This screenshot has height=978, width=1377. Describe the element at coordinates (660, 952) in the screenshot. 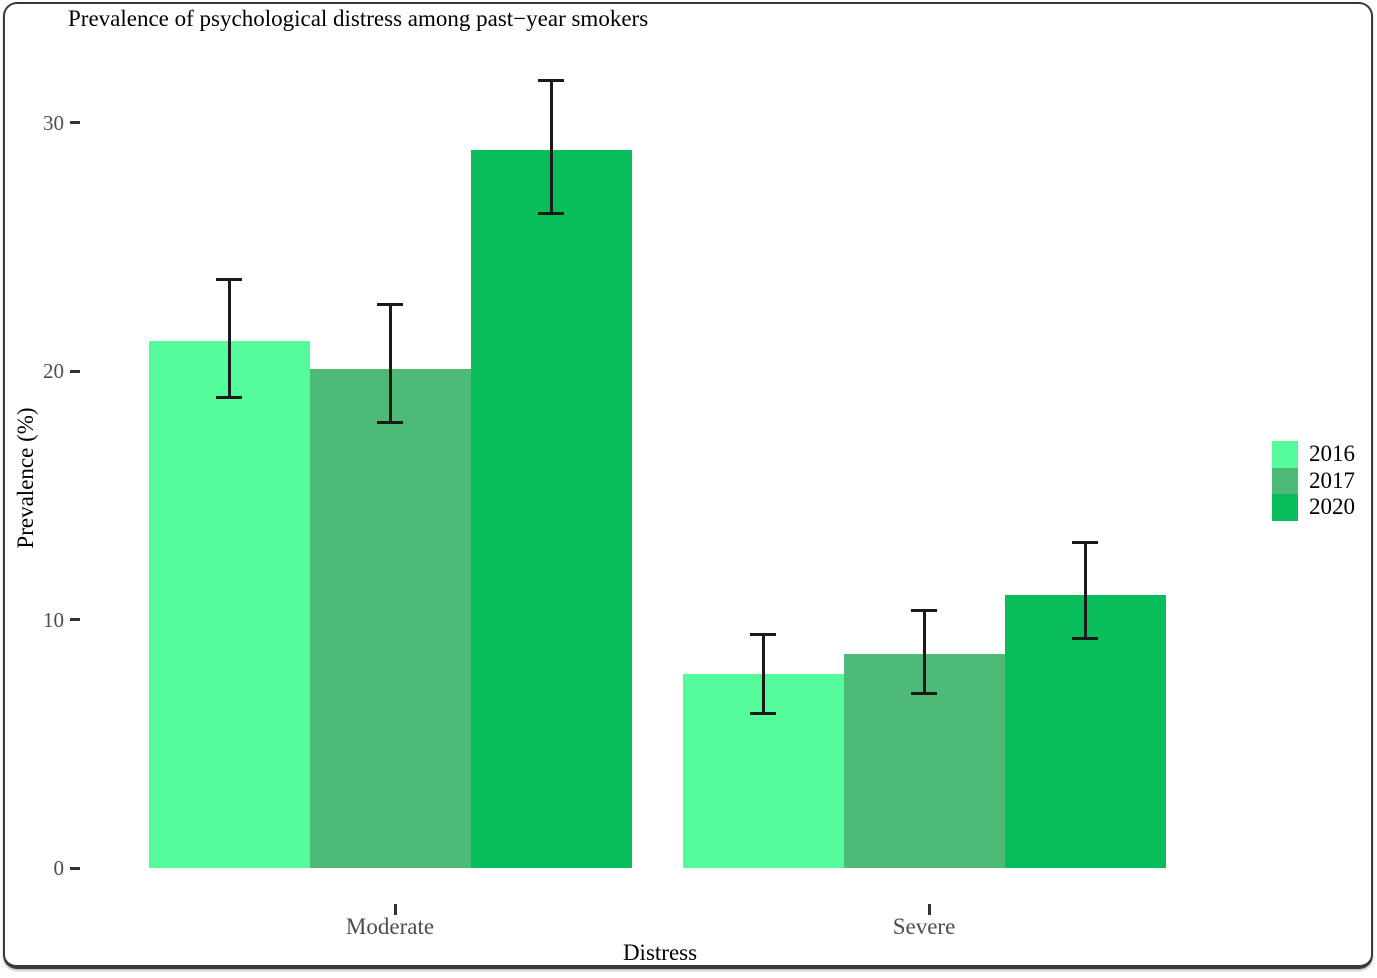

I see `x-axis-title: Distress` at that location.